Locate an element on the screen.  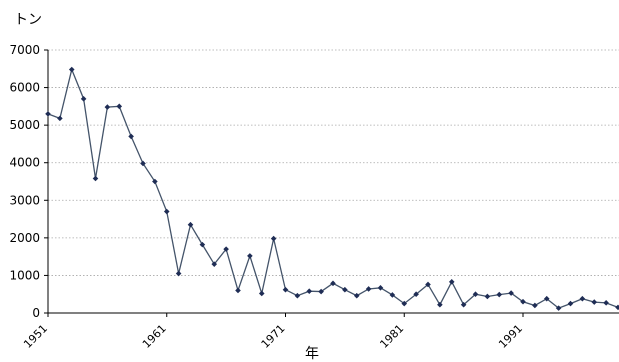
y-tick-labels: 0 1000 2000 3000 4000 5000 6000 7000 is located at coordinates (24, 181).